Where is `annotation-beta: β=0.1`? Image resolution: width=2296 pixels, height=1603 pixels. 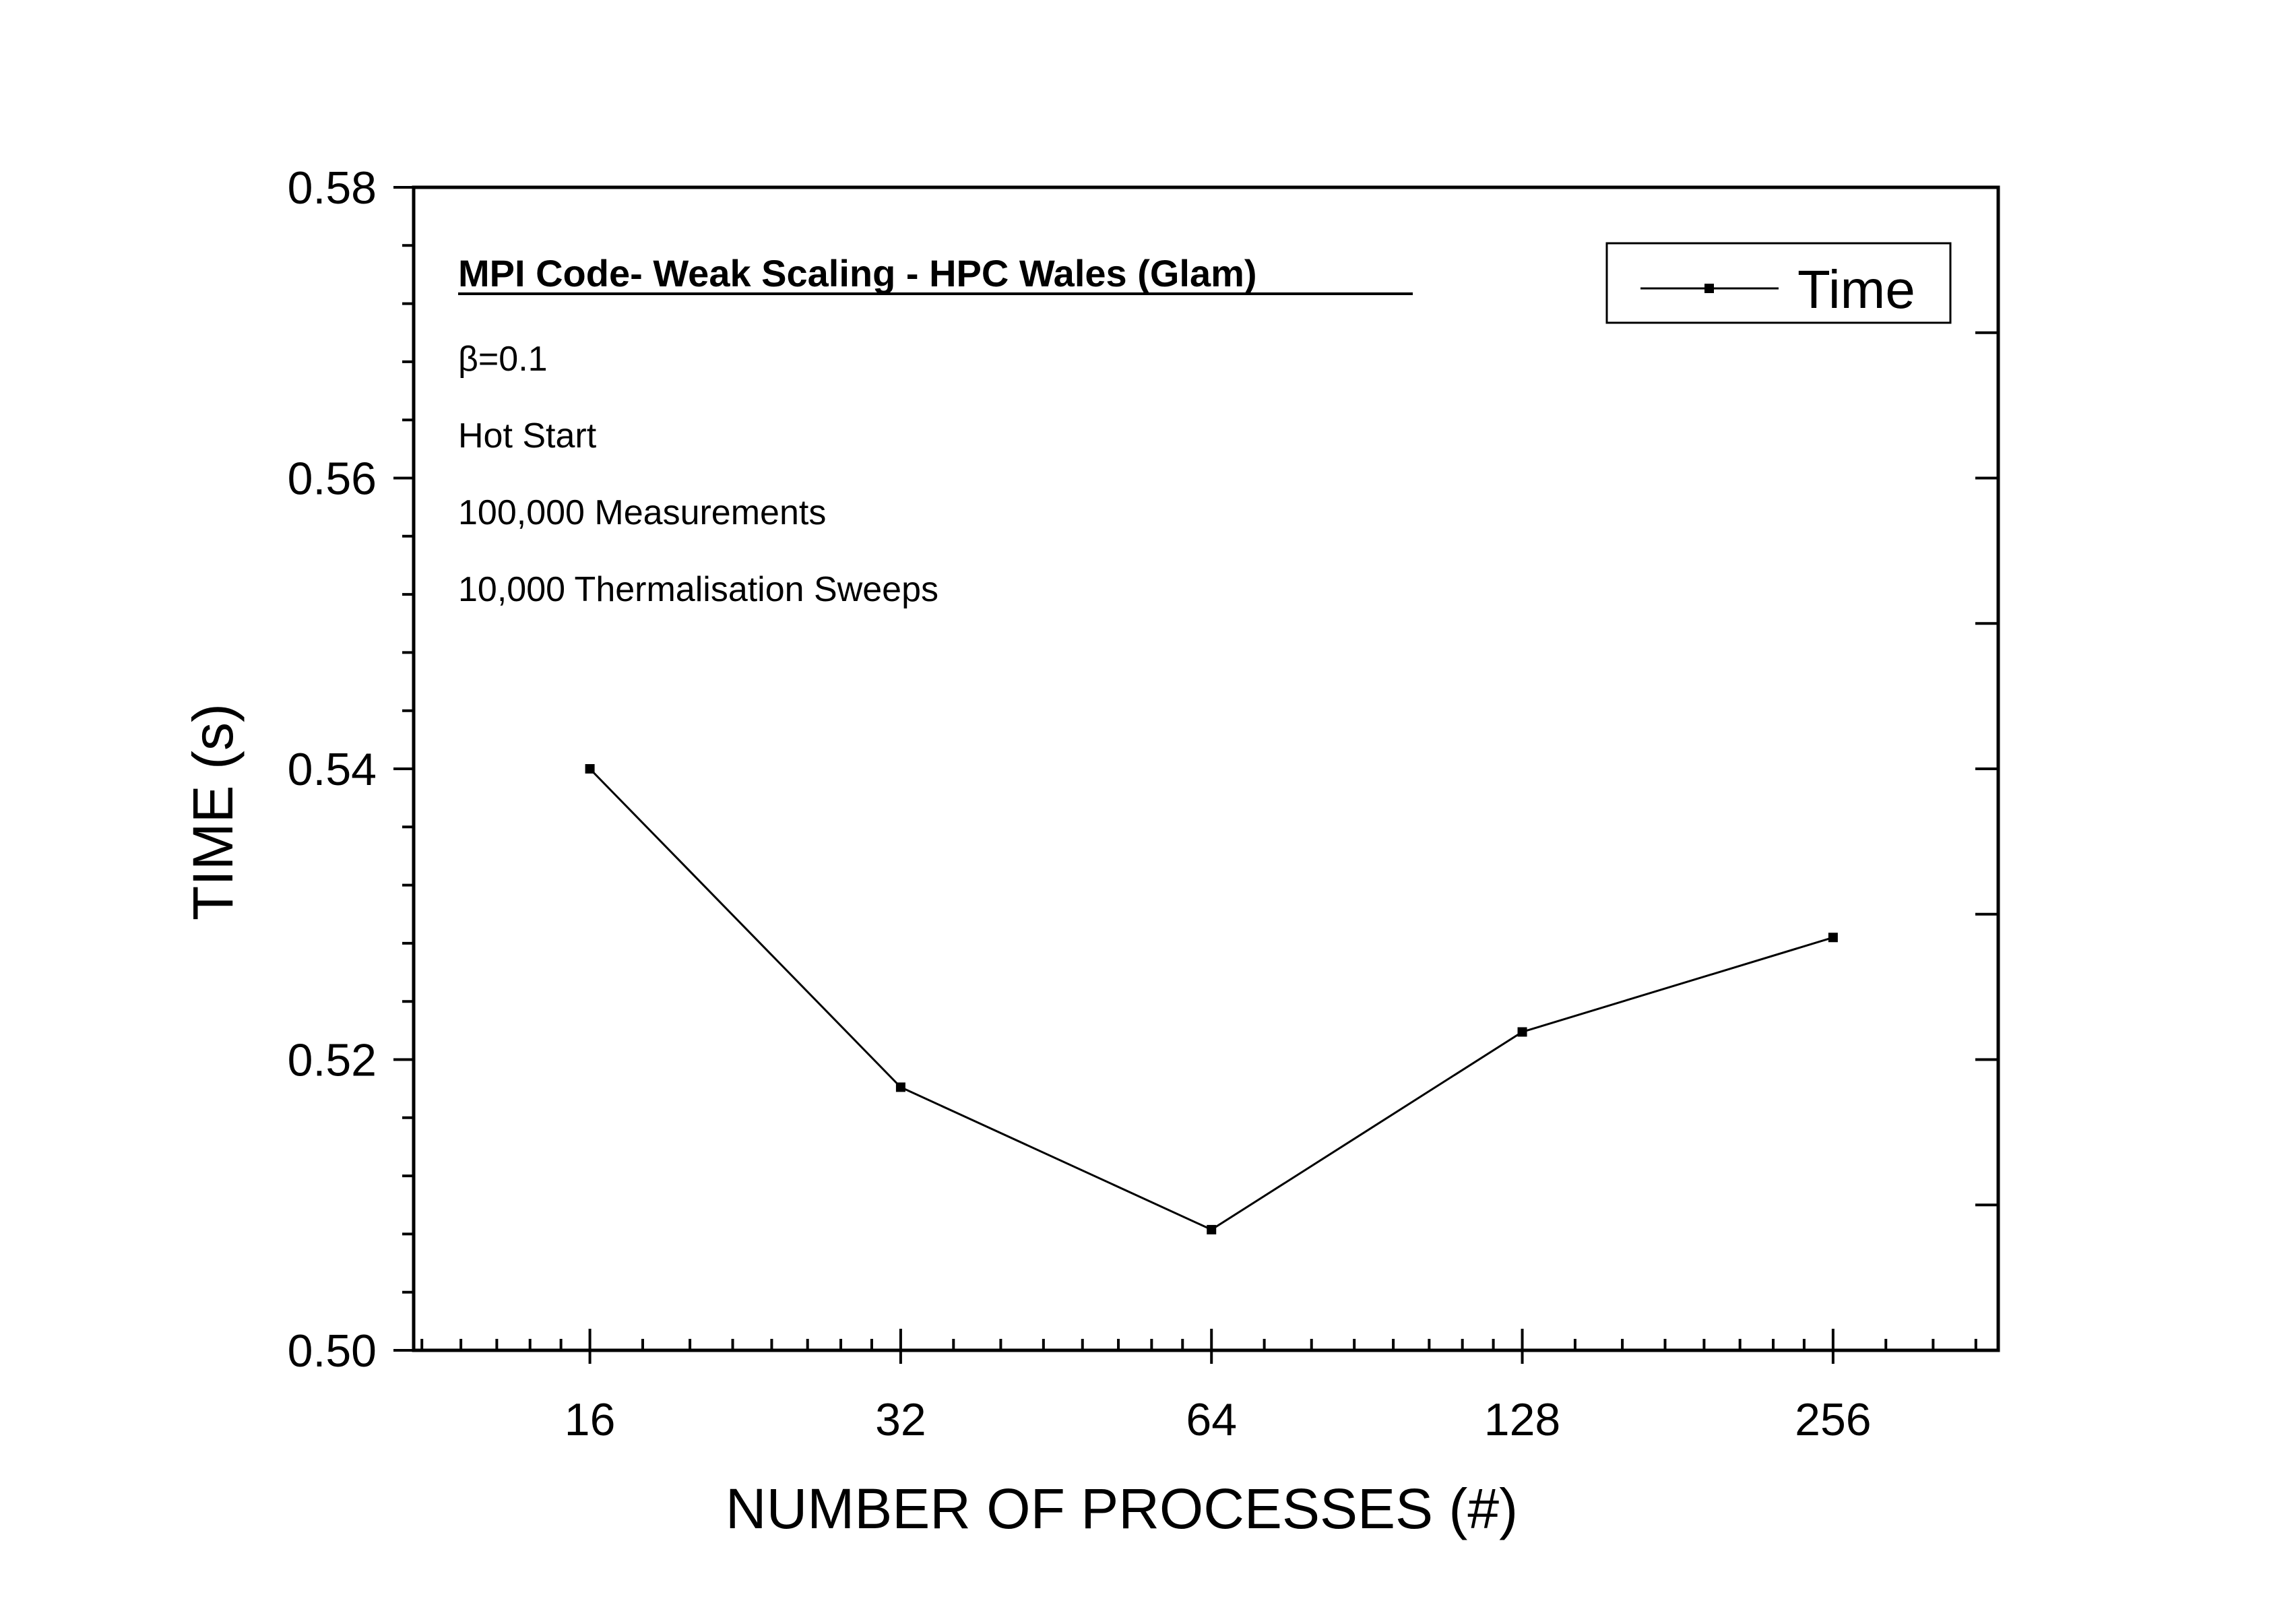 annotation-beta: β=0.1 is located at coordinates (503, 359).